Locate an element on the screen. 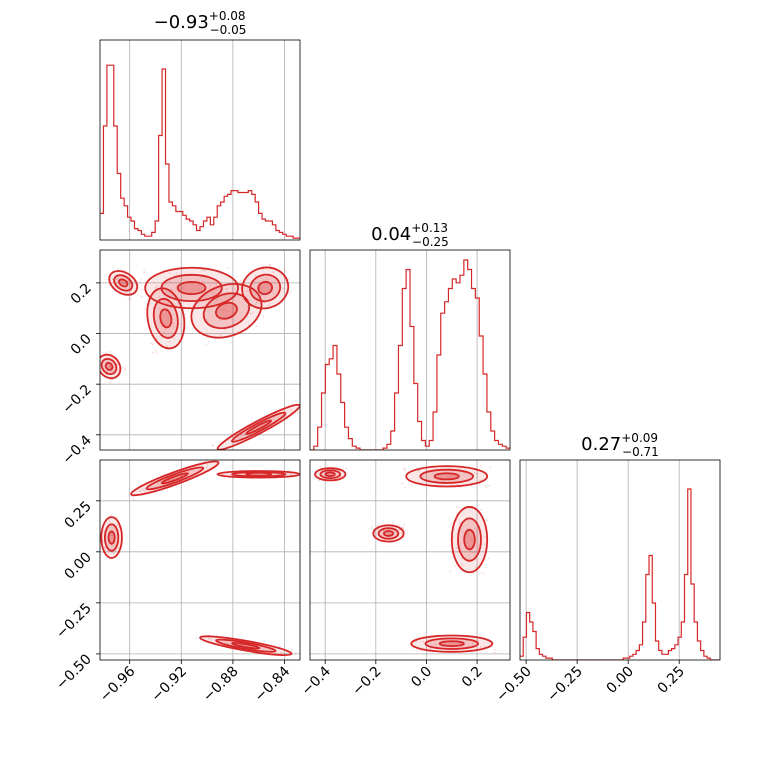 This screenshot has height=760, width=760. axes-frame is located at coordinates (200, 140).